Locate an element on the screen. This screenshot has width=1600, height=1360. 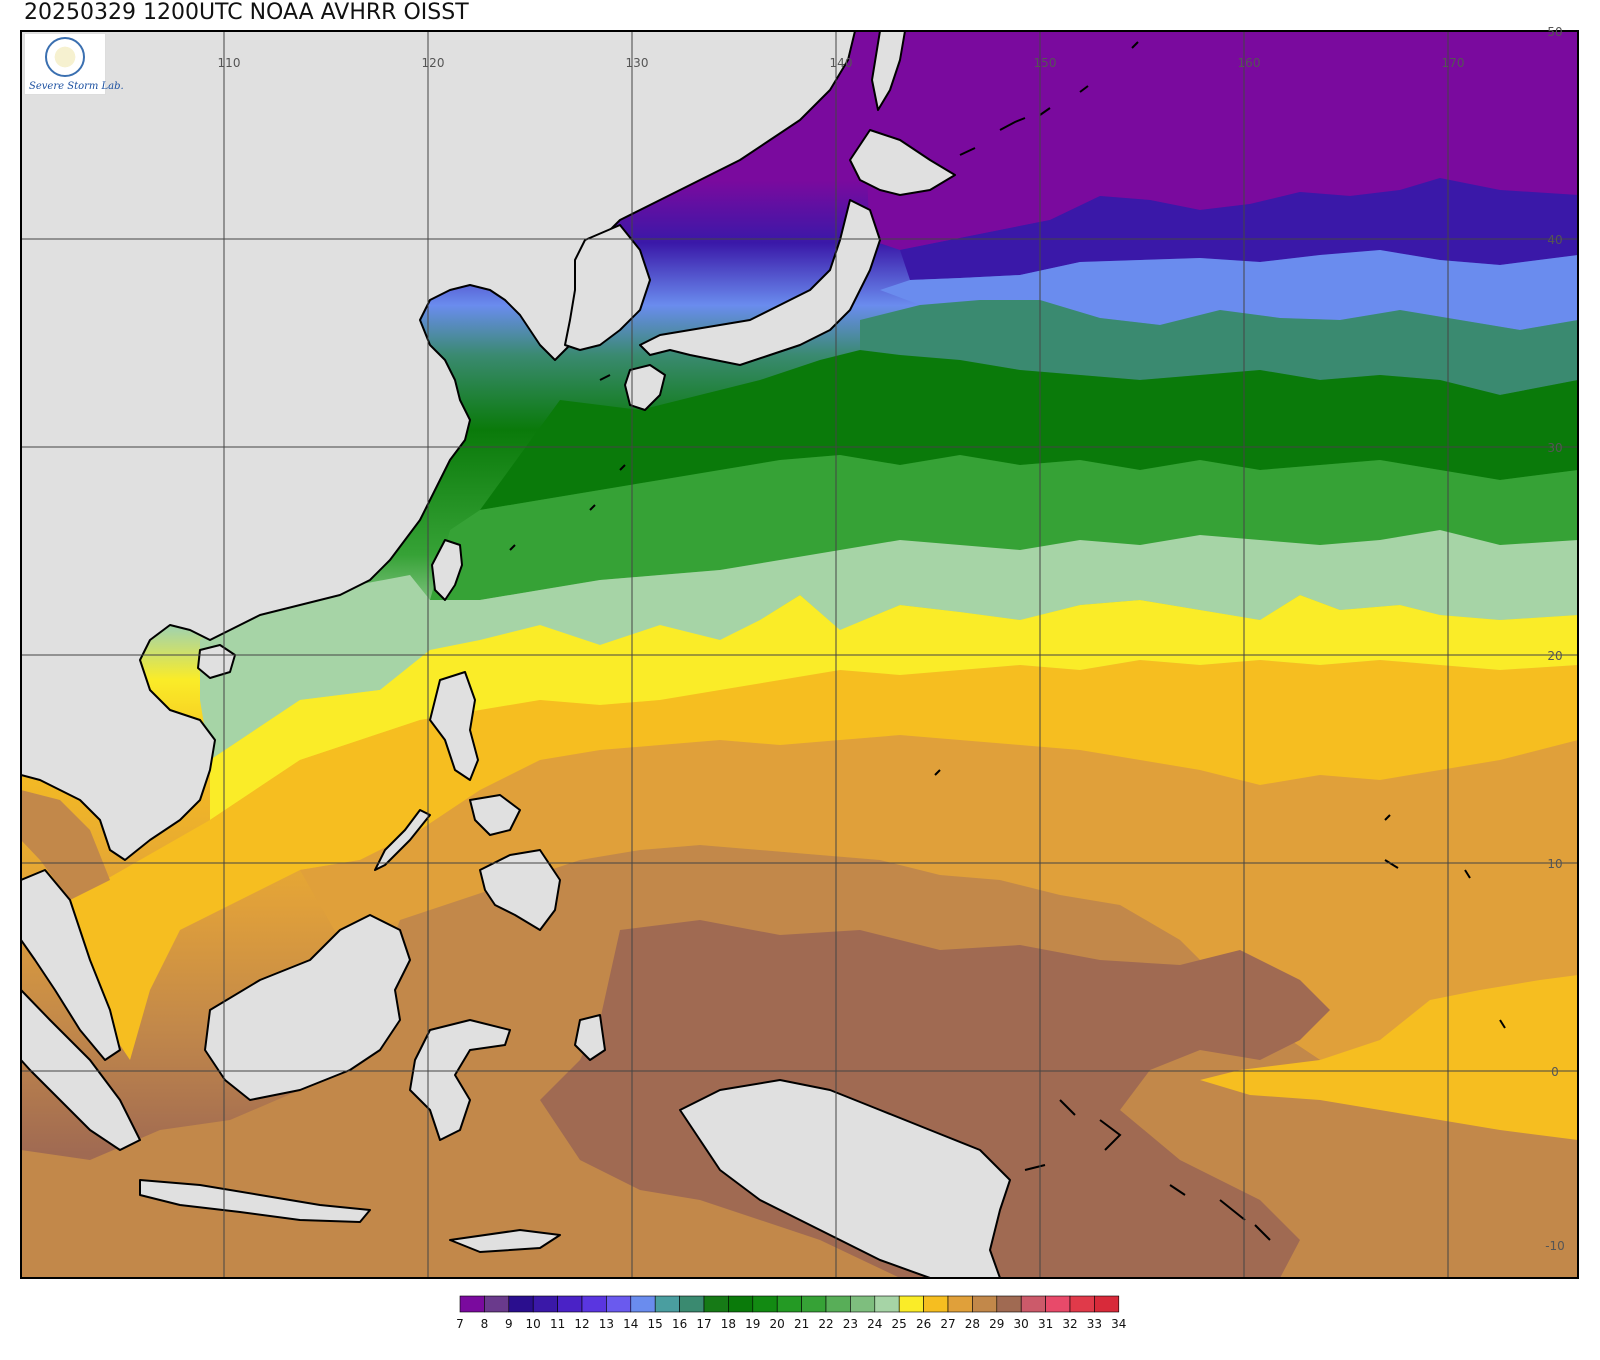
sst-band-lightblue is located at coordinates (1229, 290).